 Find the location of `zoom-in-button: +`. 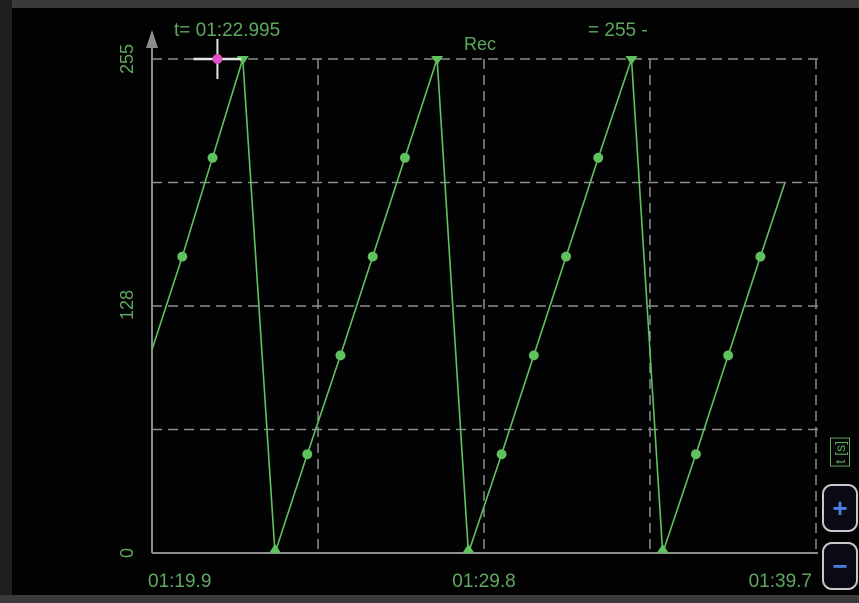

zoom-in-button: + is located at coordinates (840, 508).